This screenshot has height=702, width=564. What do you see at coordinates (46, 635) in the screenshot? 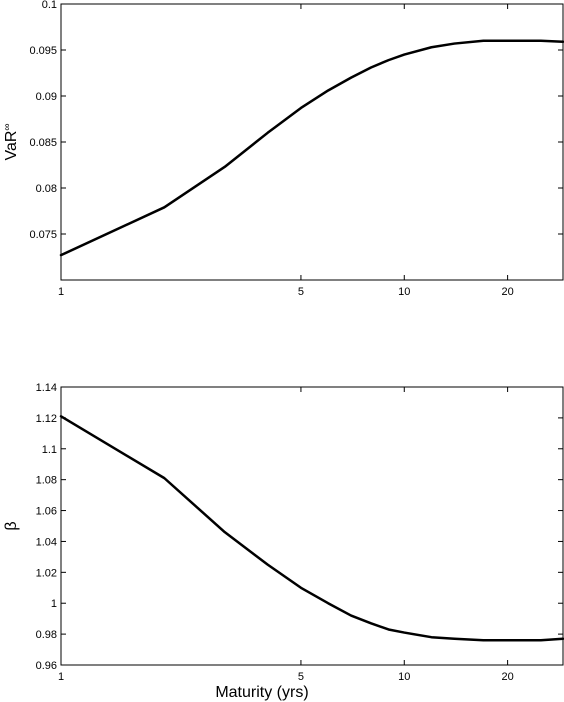
I see `y-tick-label: 0.98` at bounding box center [46, 635].